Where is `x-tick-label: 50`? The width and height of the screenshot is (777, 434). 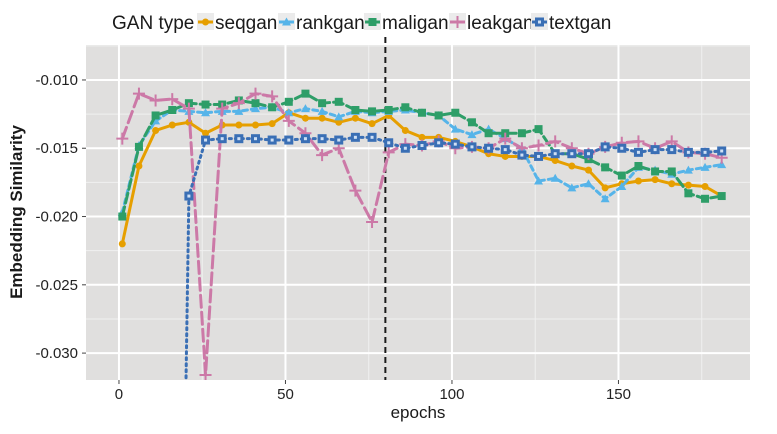
x-tick-label: 50 is located at coordinates (285, 394).